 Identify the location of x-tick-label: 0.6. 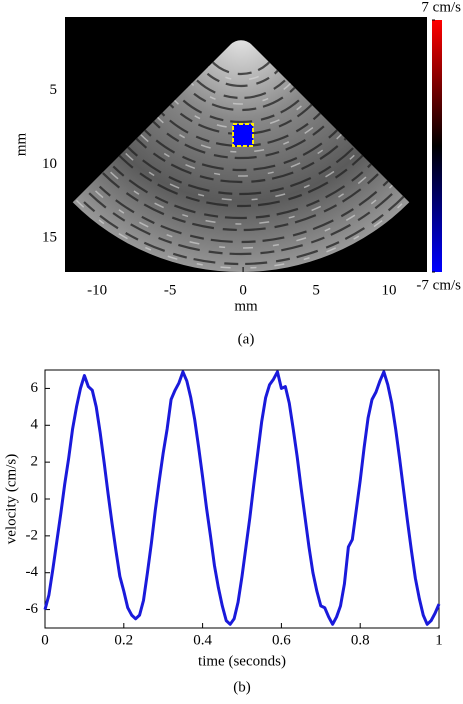
(281, 640).